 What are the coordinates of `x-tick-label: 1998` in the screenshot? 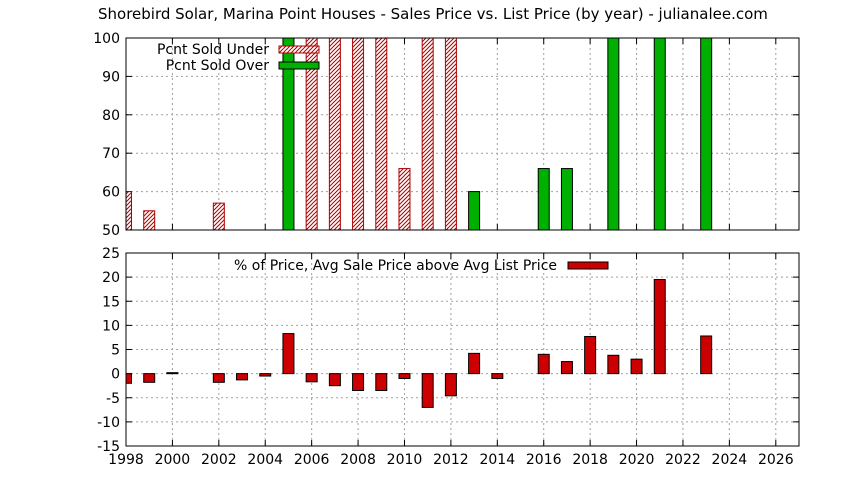 It's located at (126, 460).